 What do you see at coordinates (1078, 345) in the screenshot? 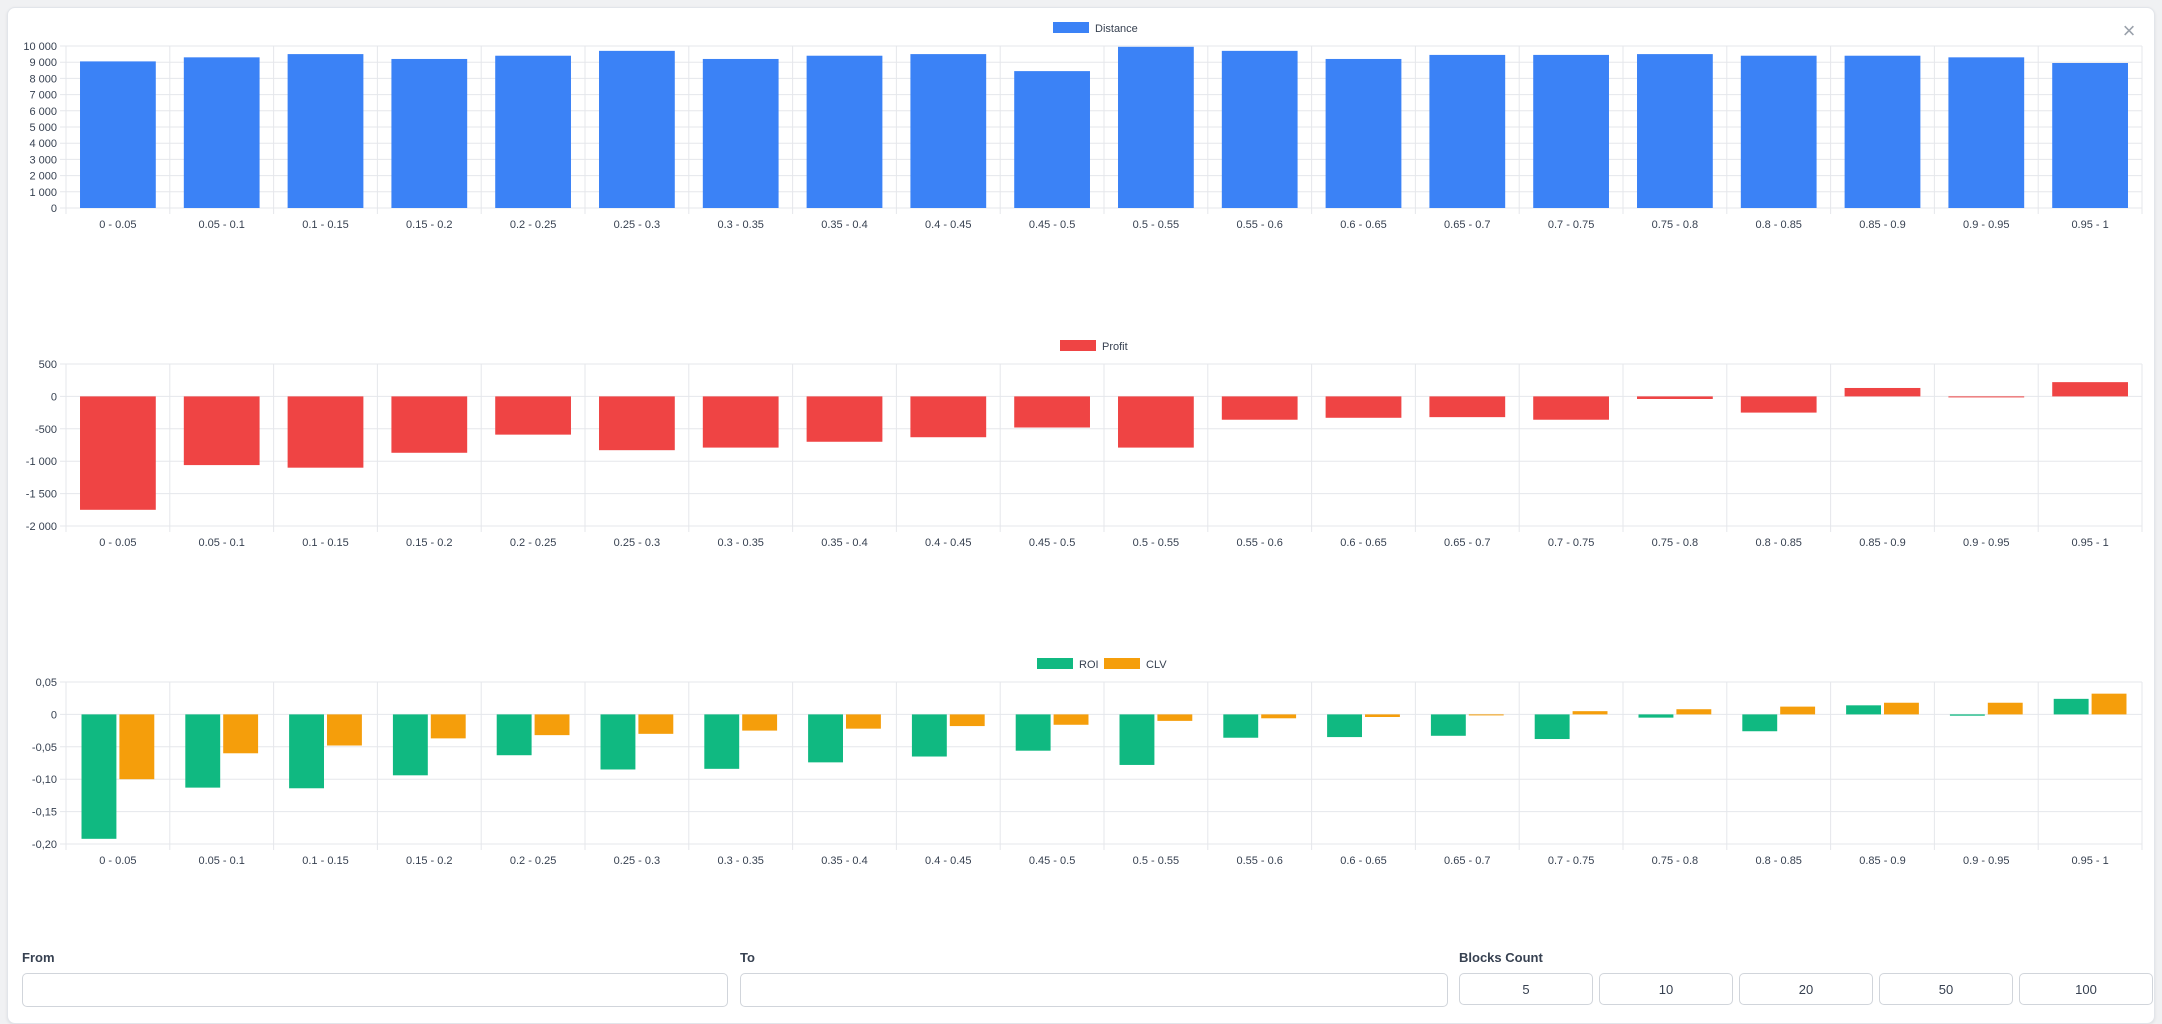
I see `legend-swatch-profit` at bounding box center [1078, 345].